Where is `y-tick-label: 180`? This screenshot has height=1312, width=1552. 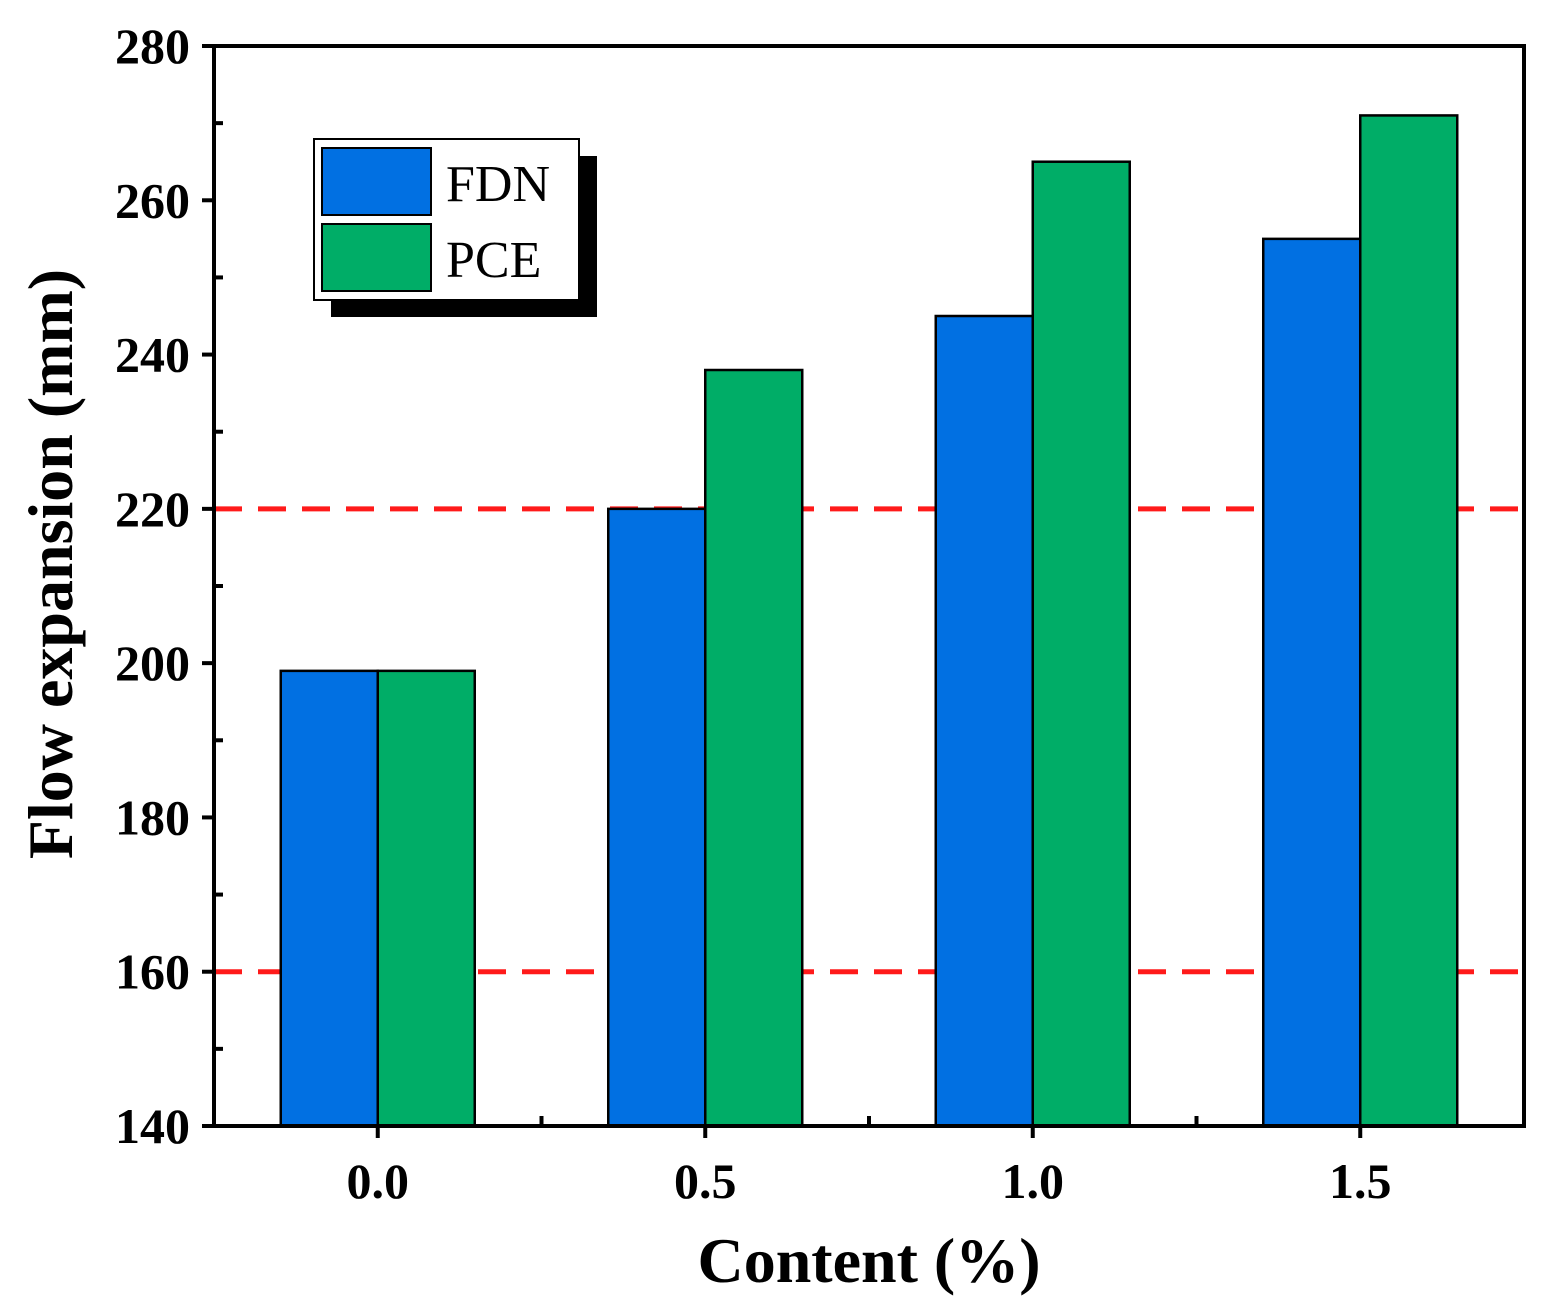
y-tick-label: 180 is located at coordinates (152, 817).